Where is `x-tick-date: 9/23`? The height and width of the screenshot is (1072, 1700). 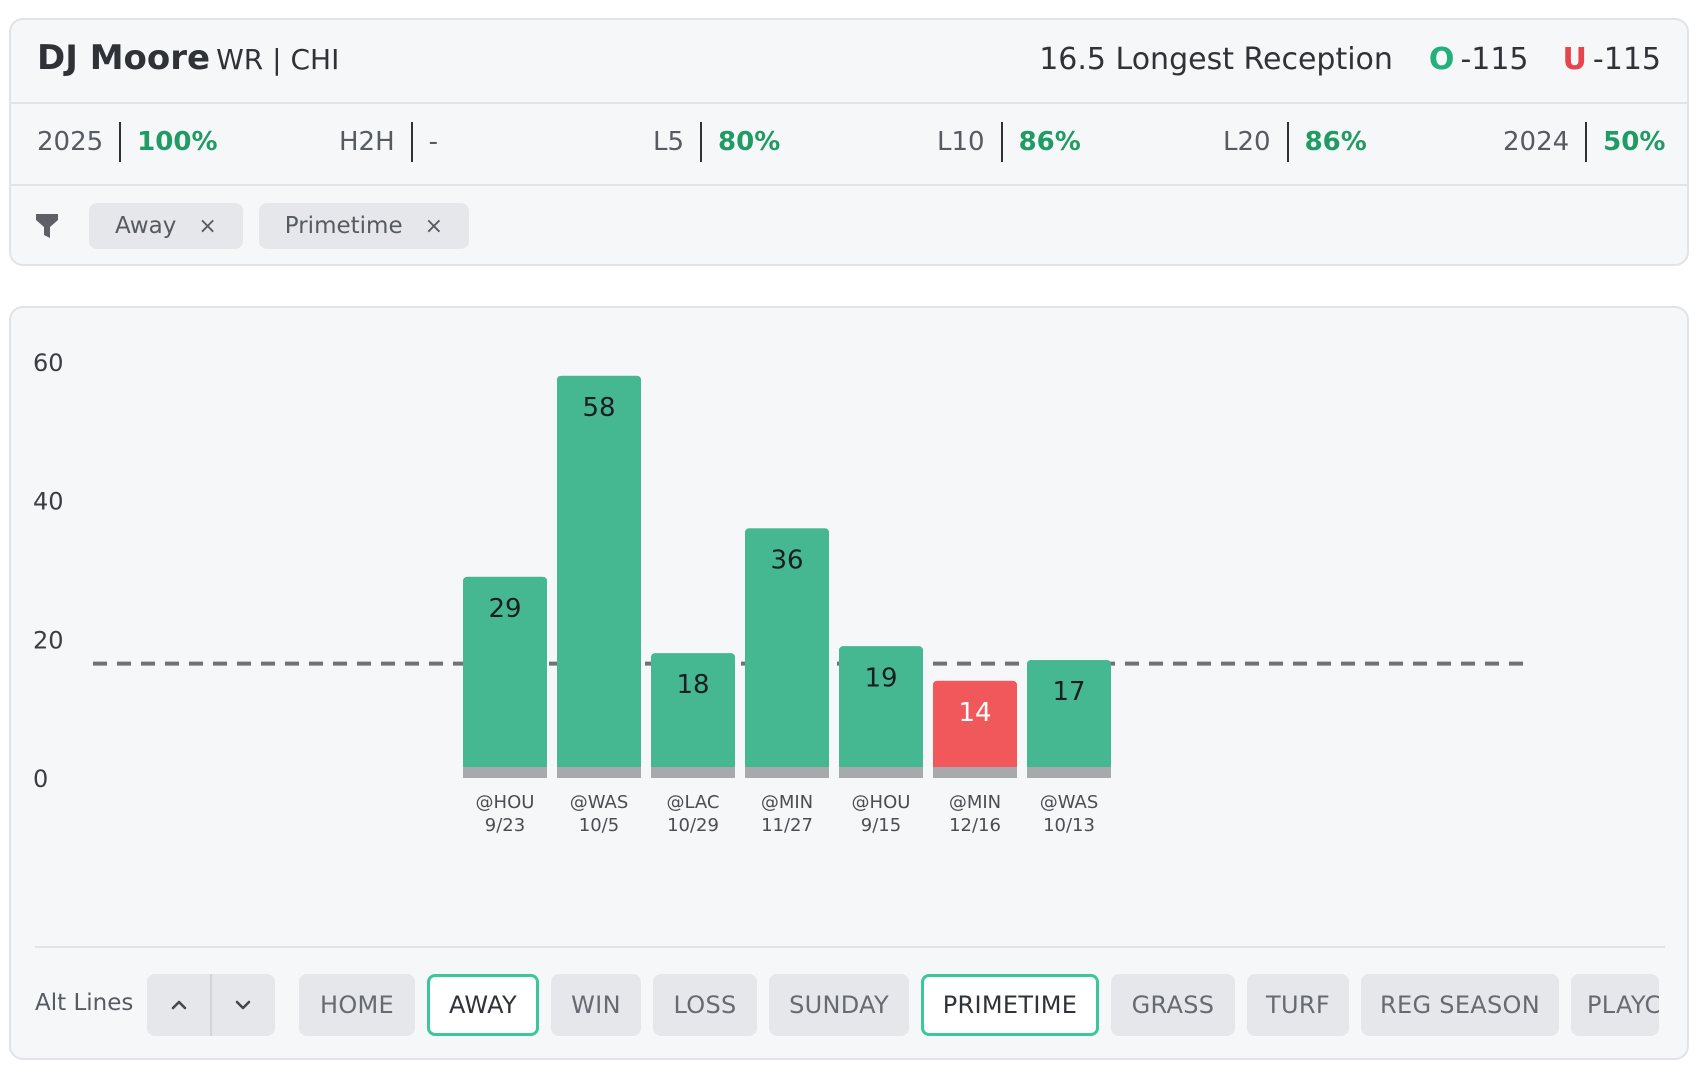 x-tick-date: 9/23 is located at coordinates (505, 825).